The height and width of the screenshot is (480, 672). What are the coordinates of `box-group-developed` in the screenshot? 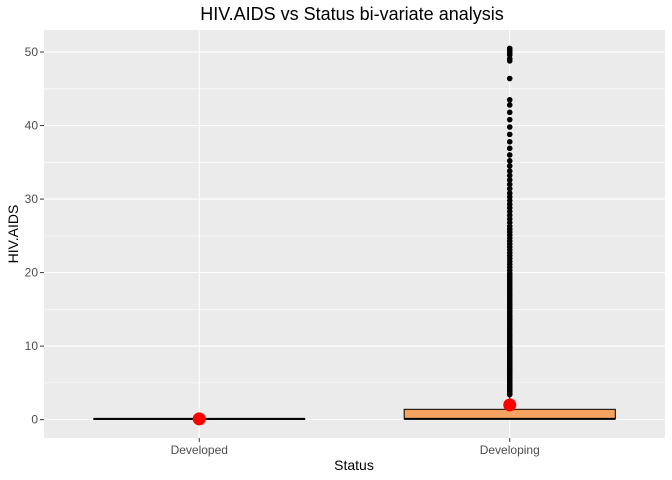 It's located at (199, 419).